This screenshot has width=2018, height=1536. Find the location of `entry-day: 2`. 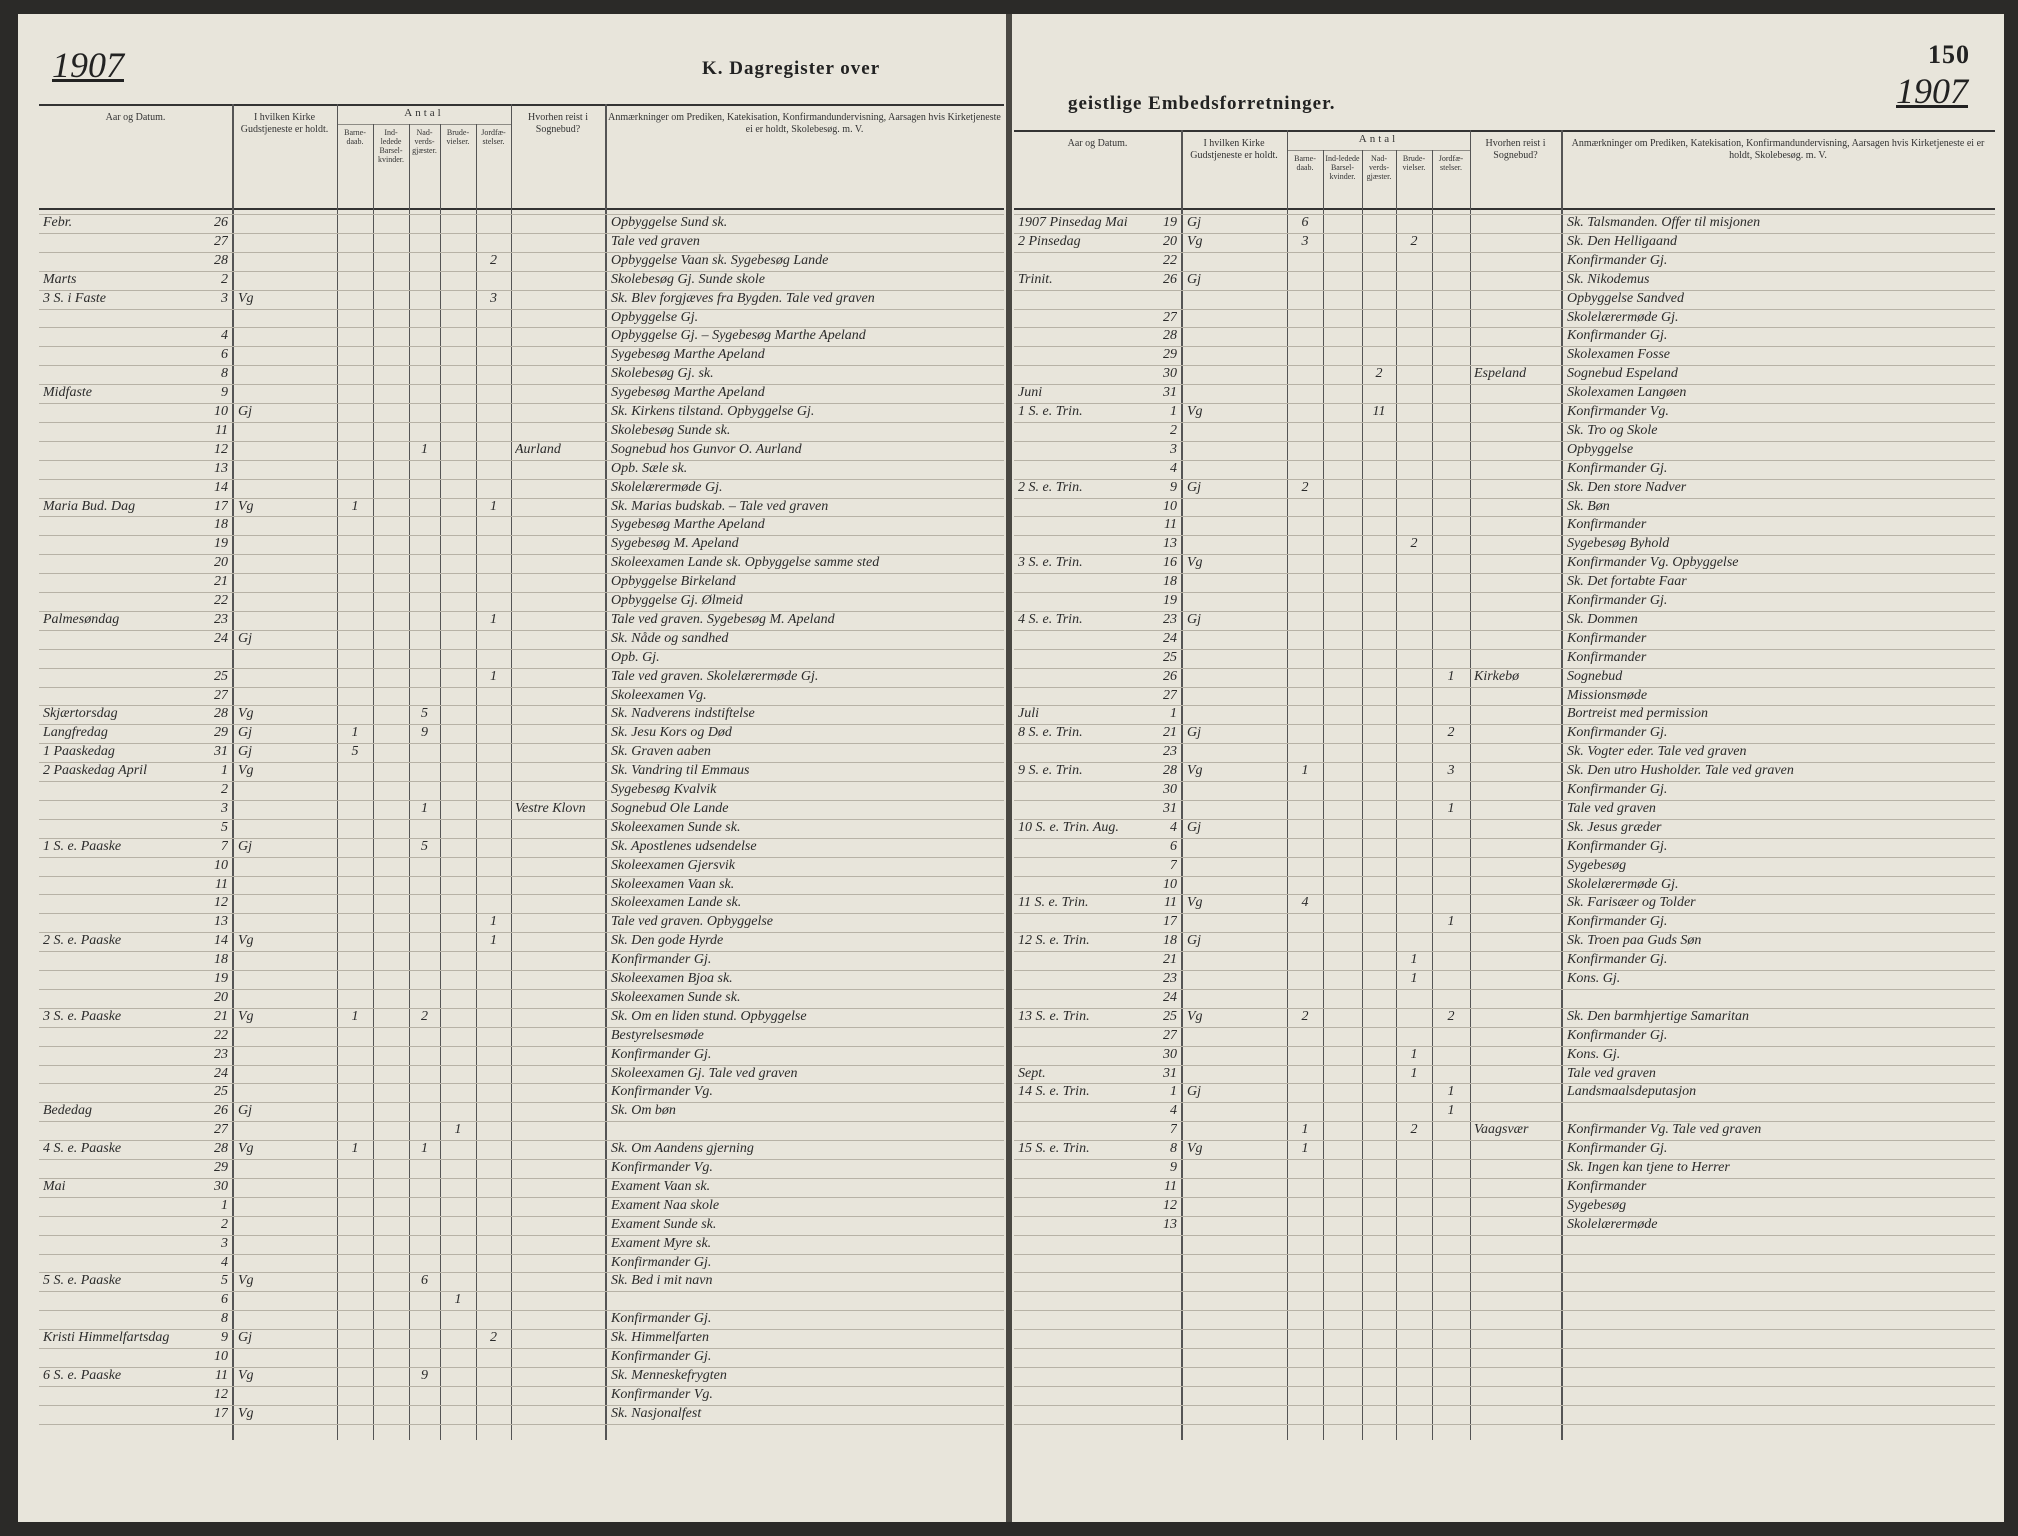

entry-day: 2 is located at coordinates (1173, 430).